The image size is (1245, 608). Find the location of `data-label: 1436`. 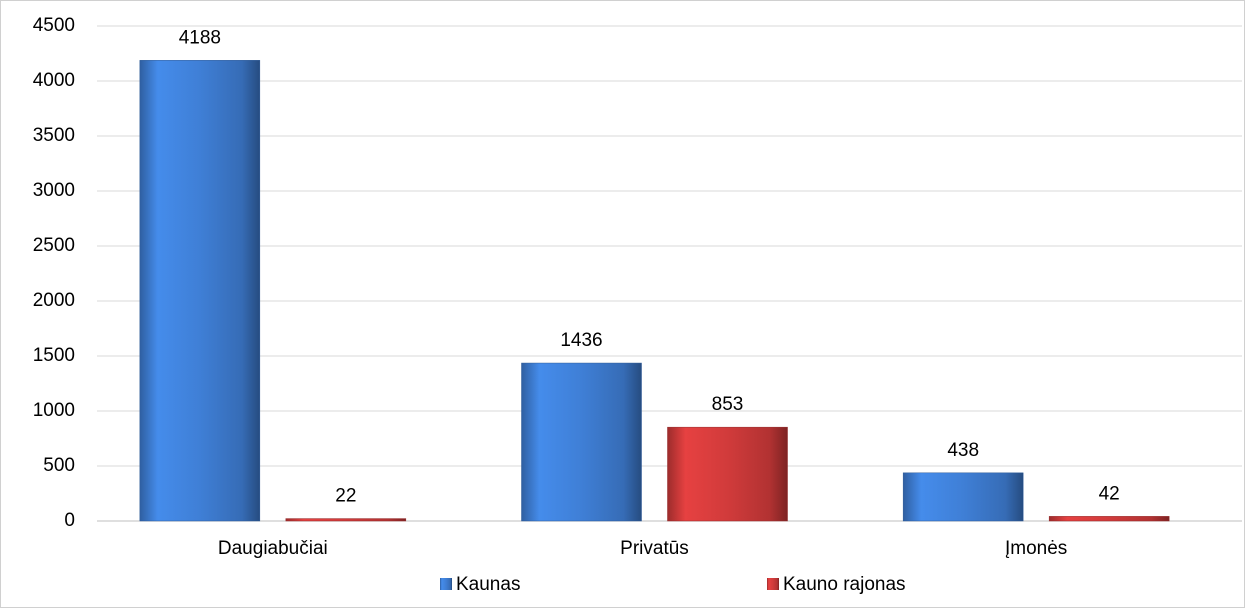

data-label: 1436 is located at coordinates (581, 340).